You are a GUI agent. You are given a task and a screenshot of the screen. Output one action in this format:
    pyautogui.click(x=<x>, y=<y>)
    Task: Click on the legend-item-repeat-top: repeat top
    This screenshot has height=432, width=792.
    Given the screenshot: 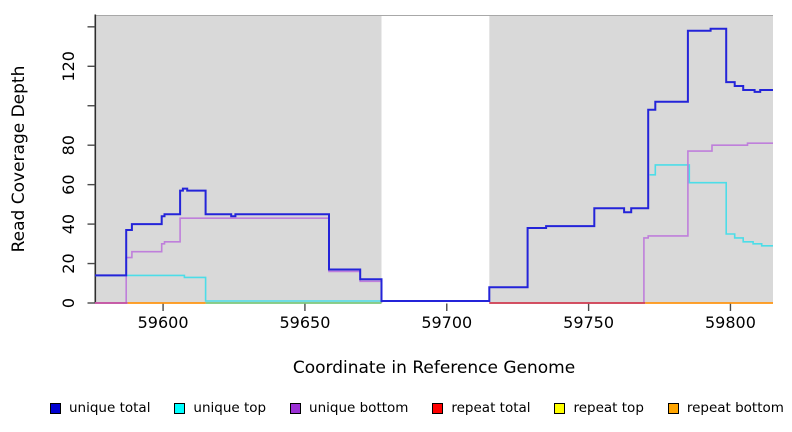 What is the action you would take?
    pyautogui.click(x=599, y=408)
    